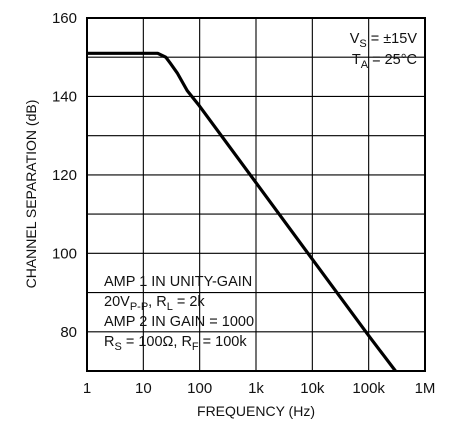 This screenshot has width=461, height=432. I want to click on annotation-line: 20VP-P, RL = 2k, so click(154, 303).